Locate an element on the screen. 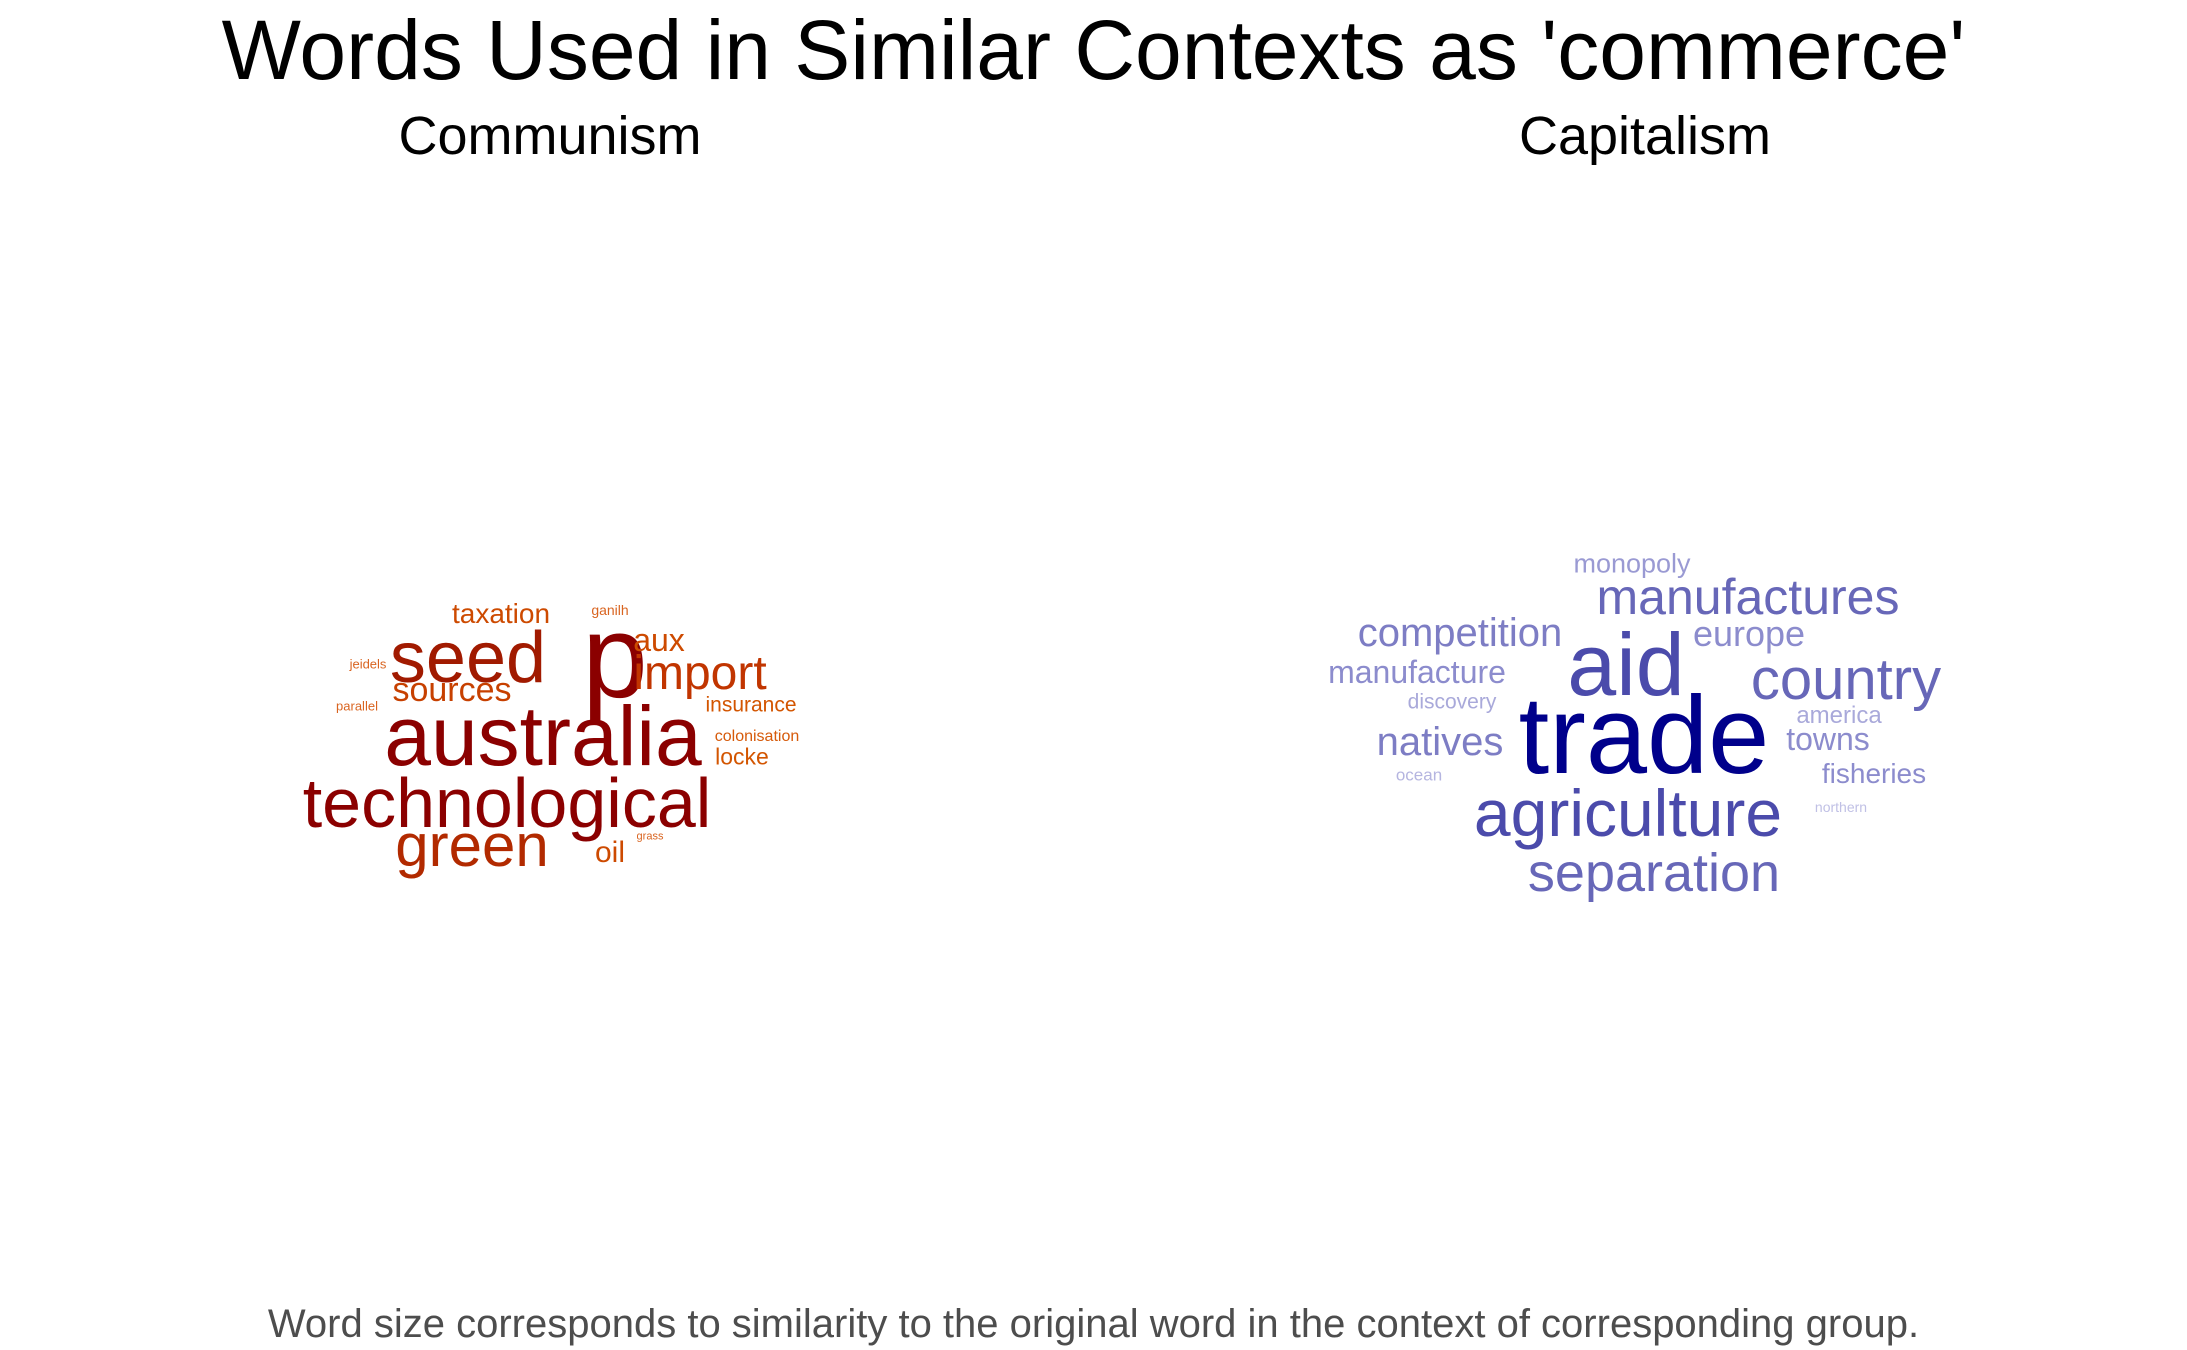  word-fisheries: fisheries is located at coordinates (1874, 773).